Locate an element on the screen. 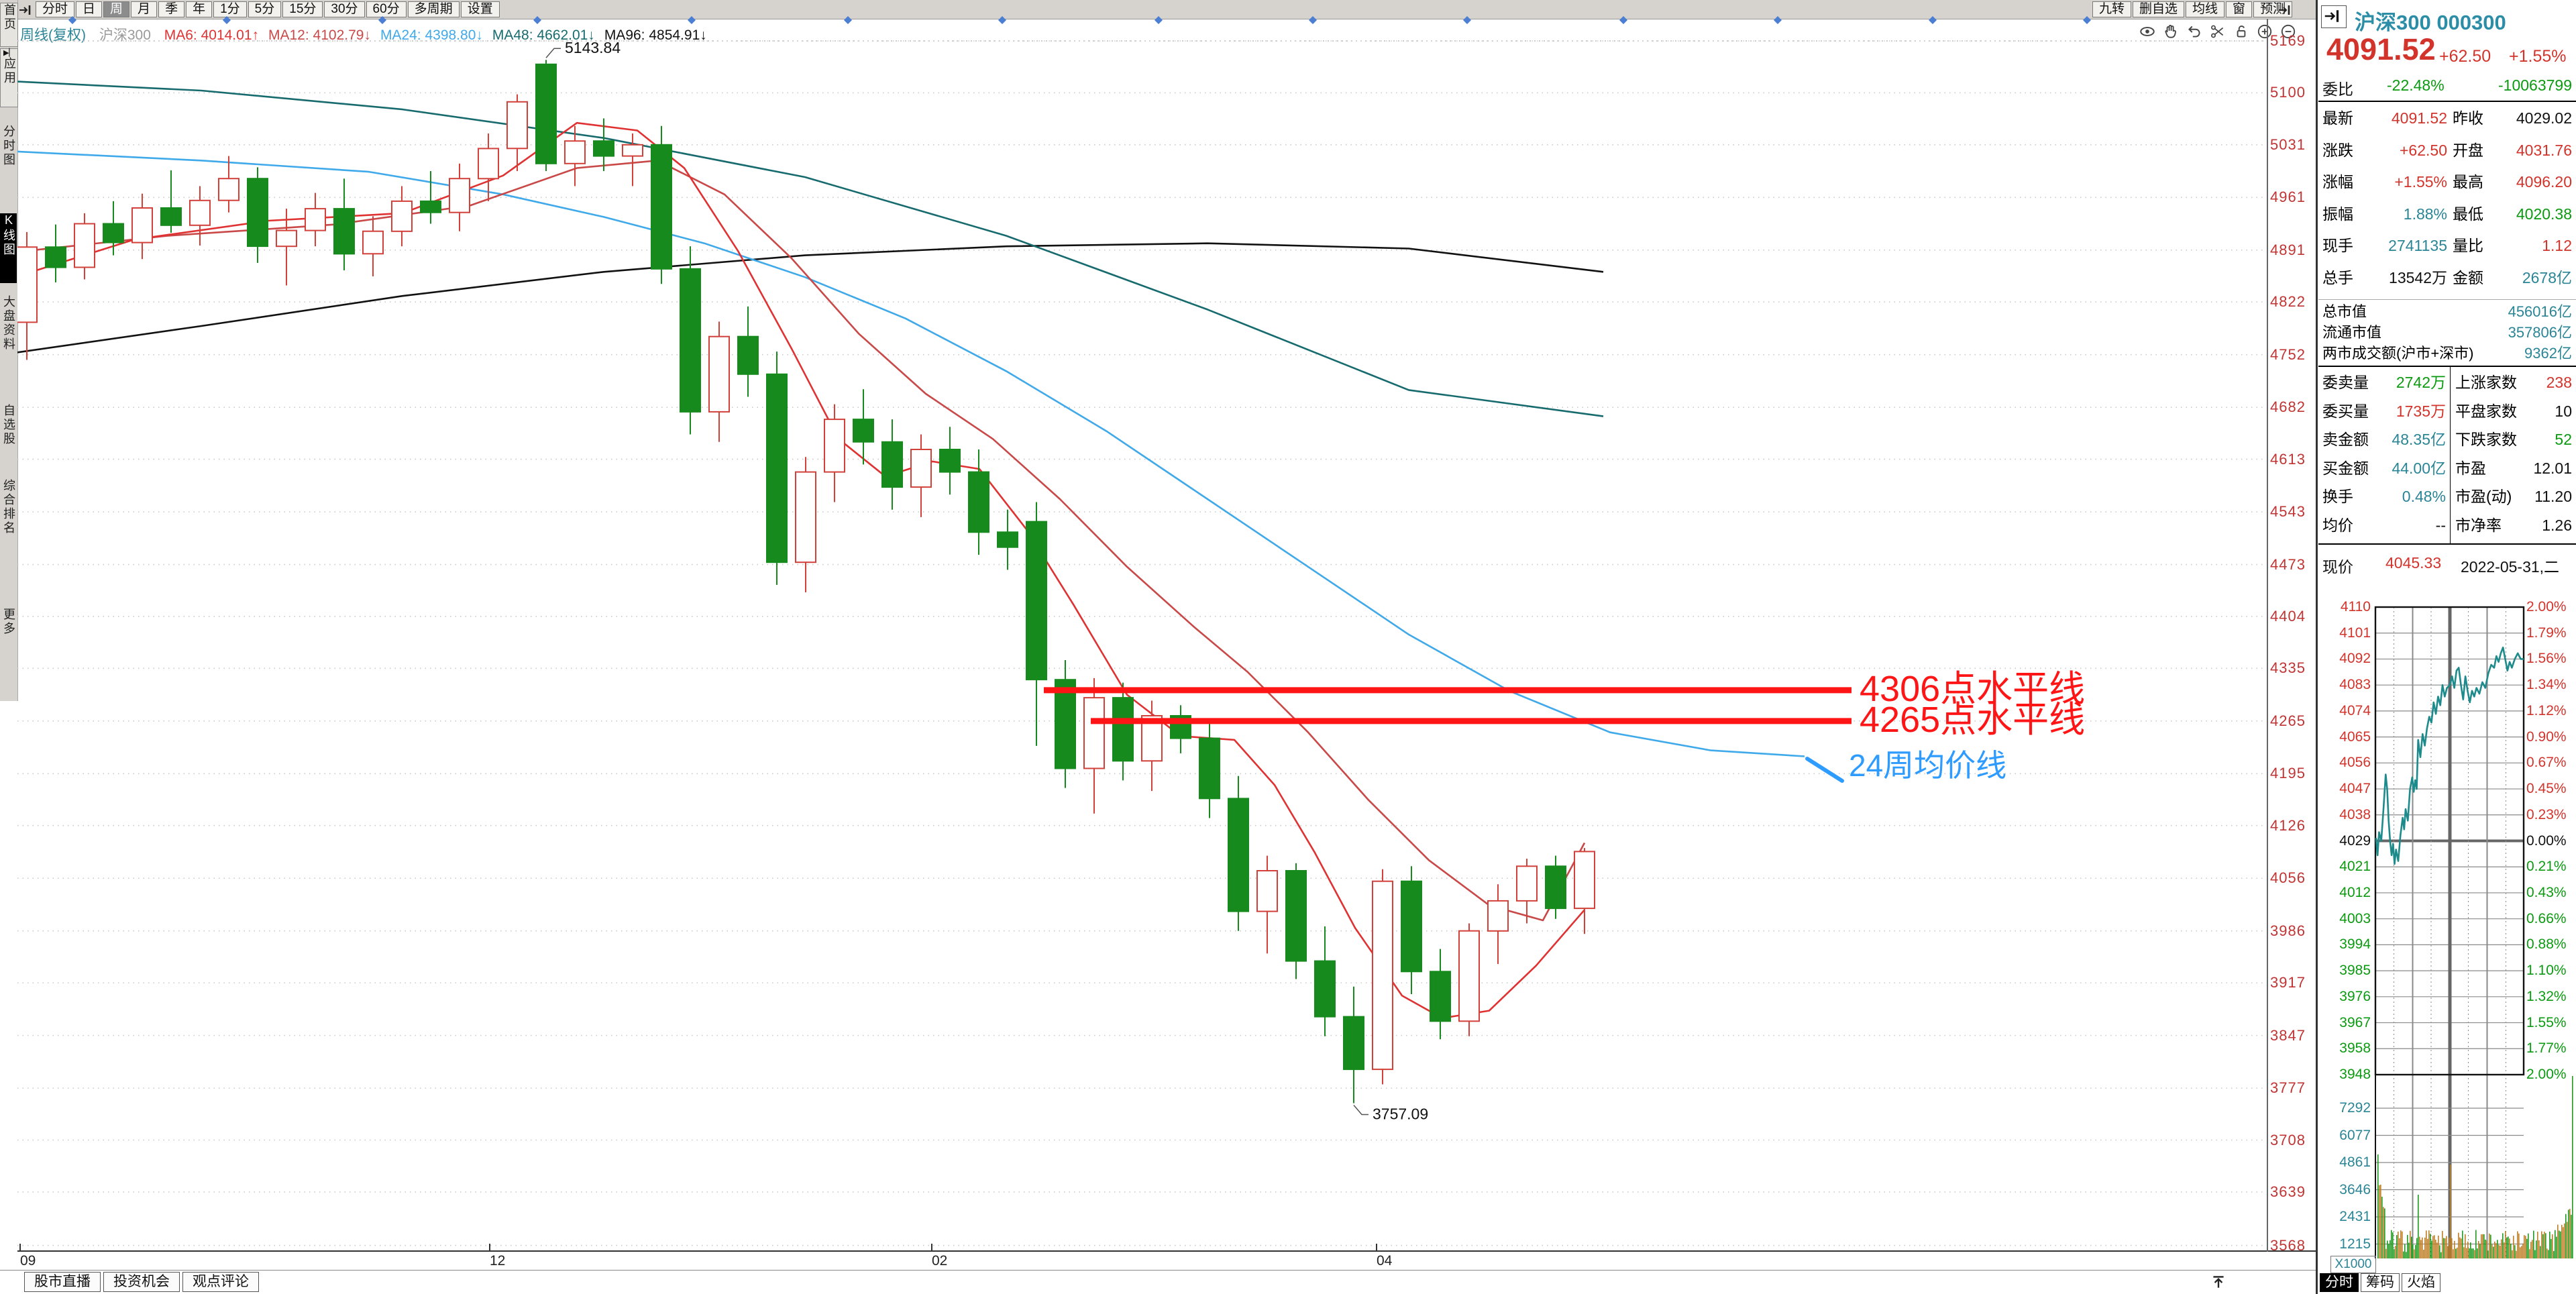 The width and height of the screenshot is (2576, 1294). collapse-chart-icon is located at coordinates (2285, 10).